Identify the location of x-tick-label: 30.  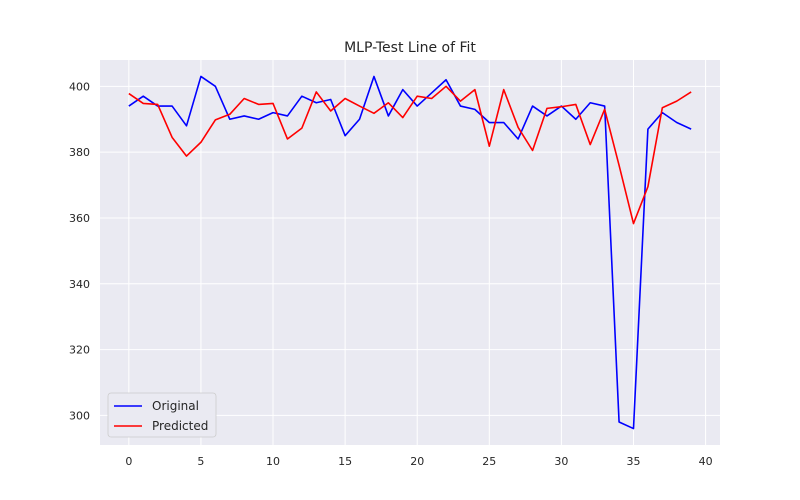
(561, 461).